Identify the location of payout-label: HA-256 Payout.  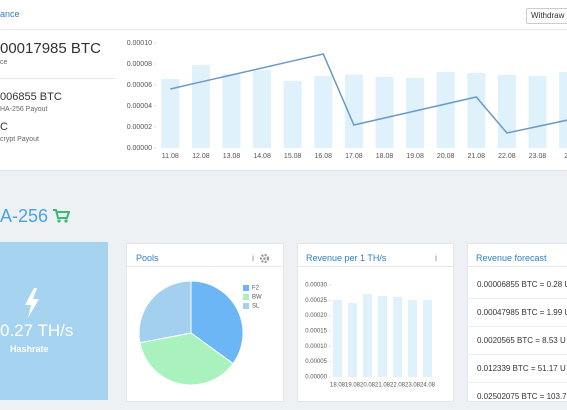
(24, 109).